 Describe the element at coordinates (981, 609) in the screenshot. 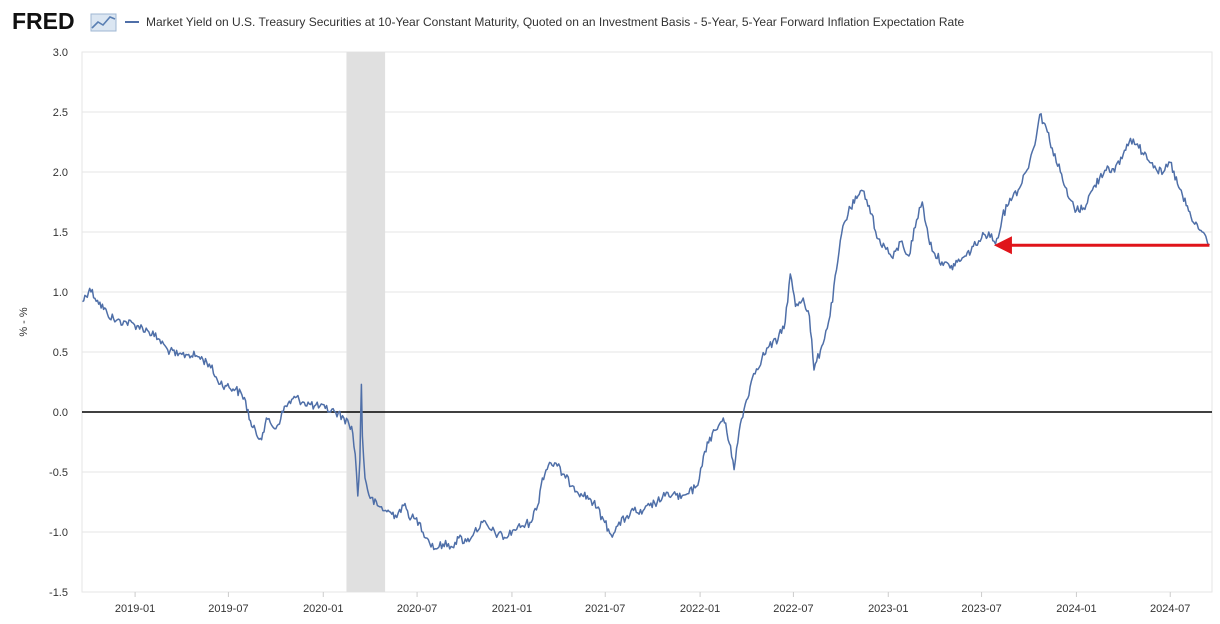

I see `x-tick-label: 2023-07` at that location.